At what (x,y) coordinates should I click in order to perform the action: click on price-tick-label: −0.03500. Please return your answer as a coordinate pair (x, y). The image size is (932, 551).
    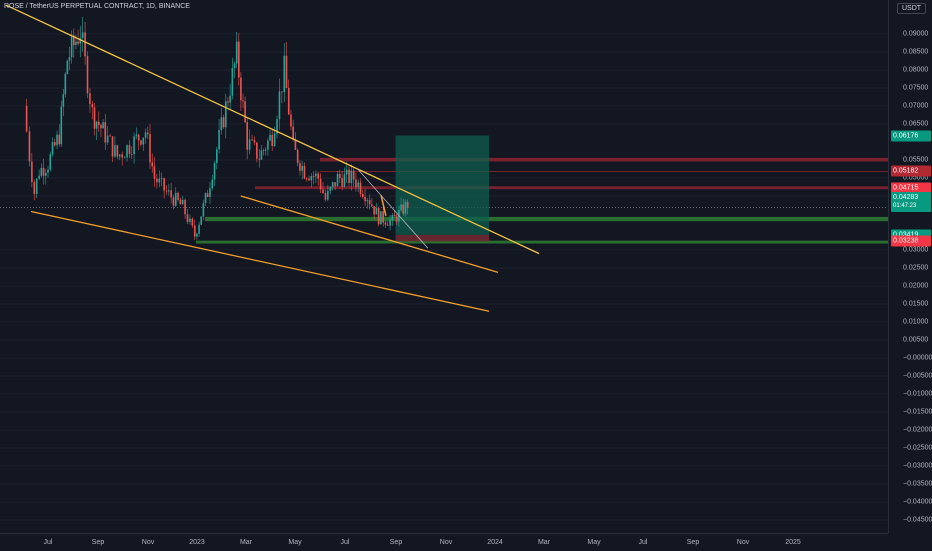
    Looking at the image, I should click on (917, 484).